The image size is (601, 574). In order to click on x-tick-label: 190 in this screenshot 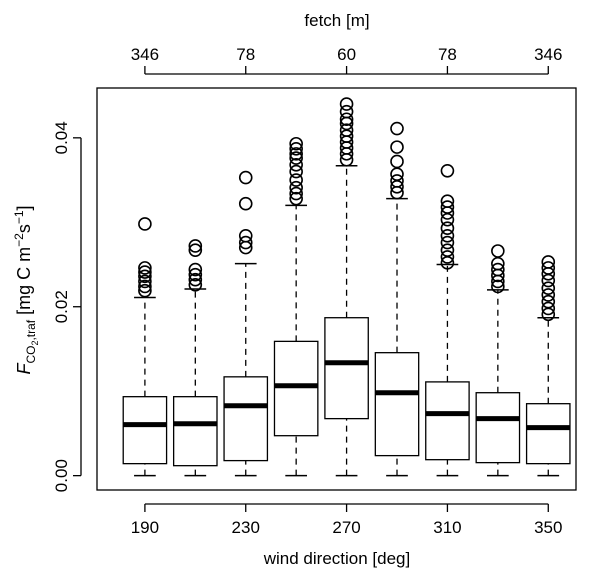, I will do `click(145, 527)`.